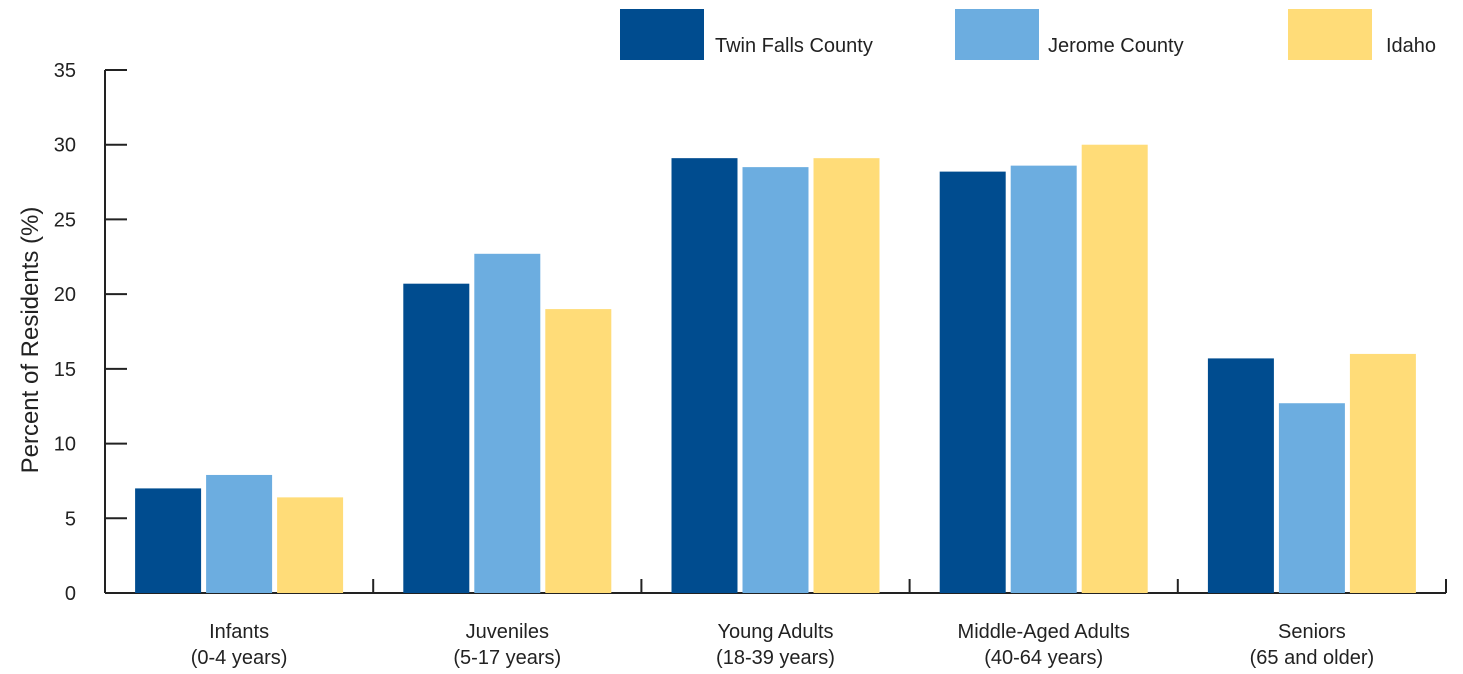 The height and width of the screenshot is (674, 1463). I want to click on y-tick-label: 35, so click(65, 71).